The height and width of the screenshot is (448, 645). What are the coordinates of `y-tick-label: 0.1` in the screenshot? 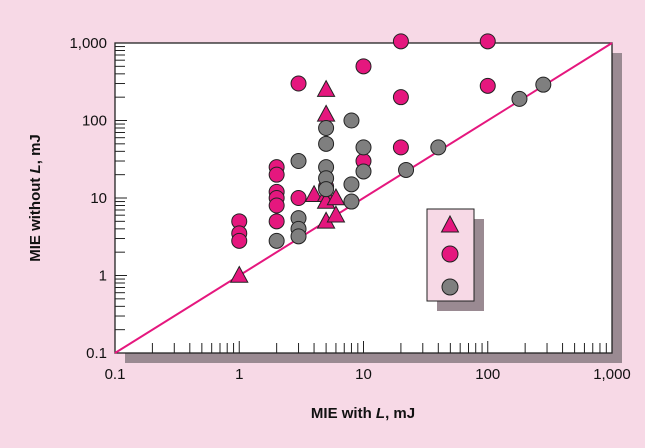 It's located at (96, 353).